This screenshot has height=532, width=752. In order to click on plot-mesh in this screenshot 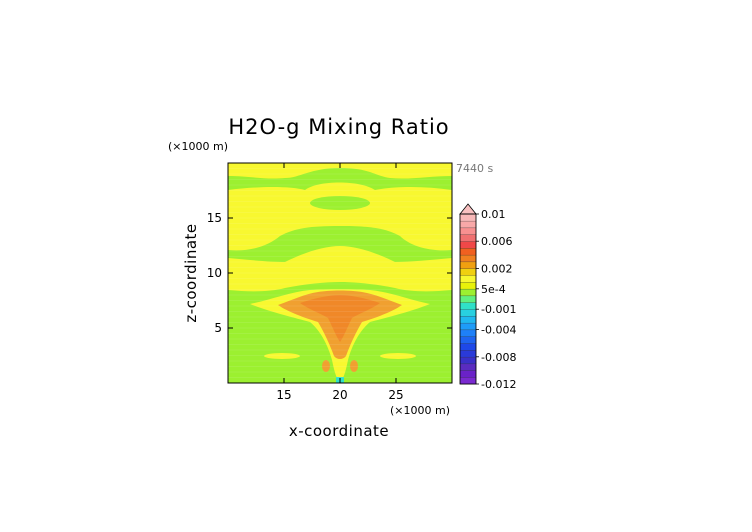, I will do `click(340, 273)`.